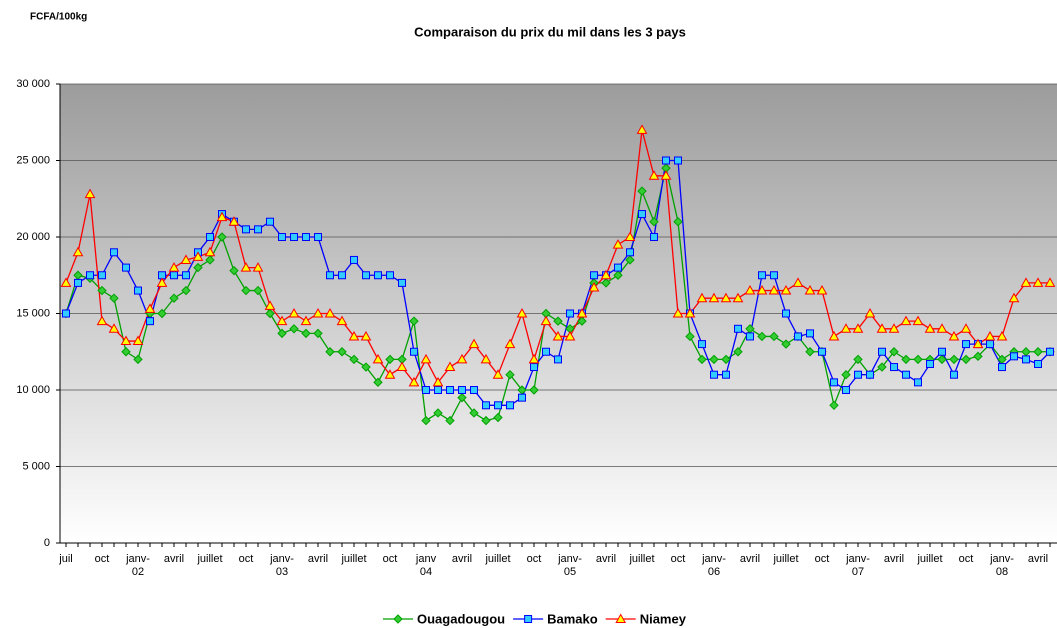  Describe the element at coordinates (66, 559) in the screenshot. I see `x-tick-label: juil` at that location.